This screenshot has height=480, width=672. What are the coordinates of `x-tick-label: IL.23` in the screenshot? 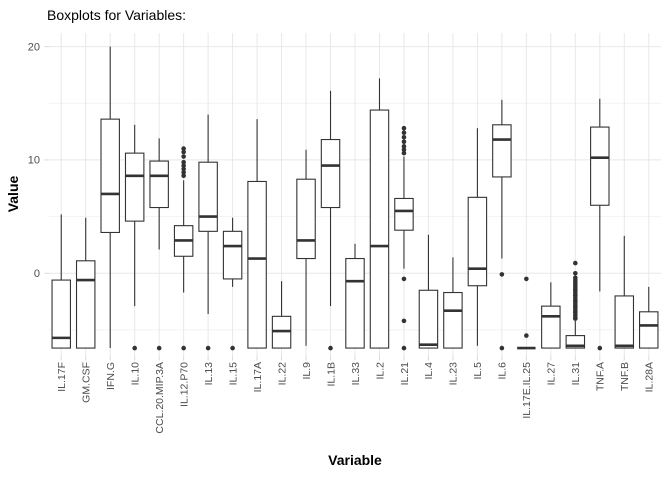 It's located at (454, 374).